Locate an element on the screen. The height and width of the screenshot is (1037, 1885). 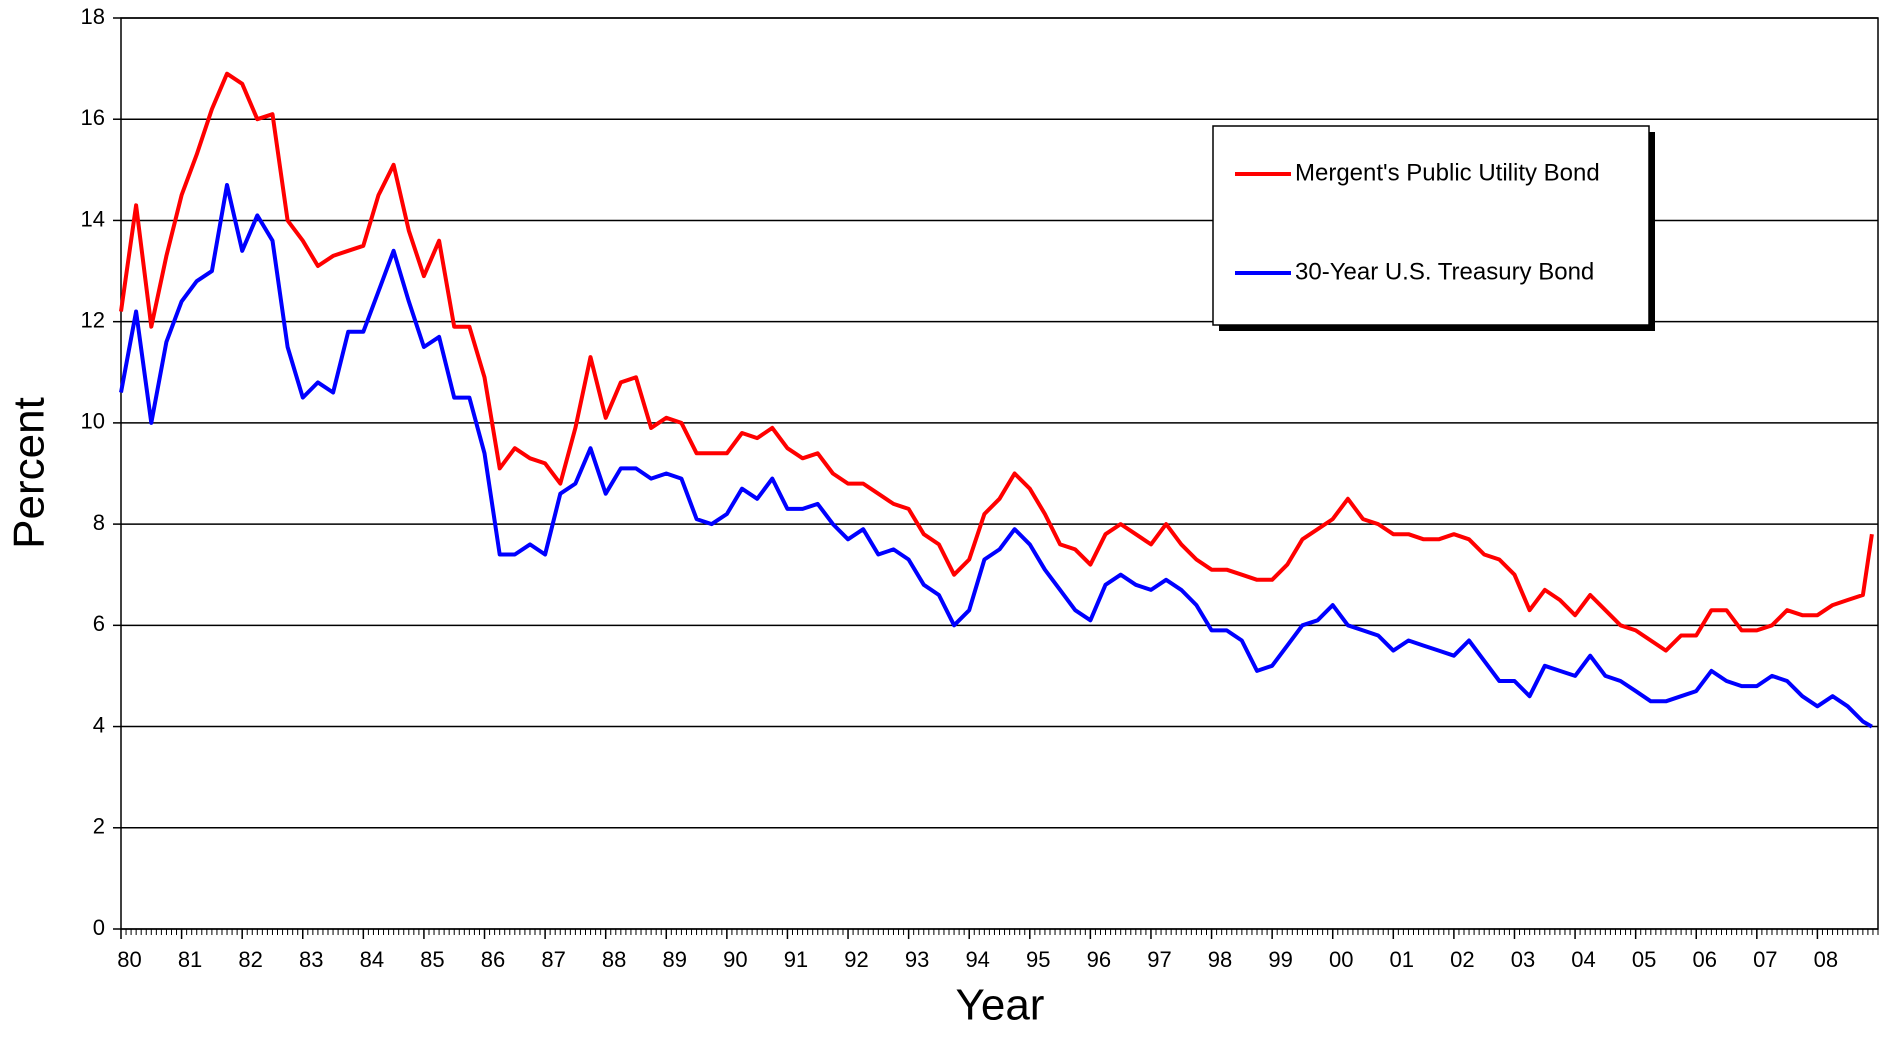
y-tick-label: 10 is located at coordinates (93, 421).